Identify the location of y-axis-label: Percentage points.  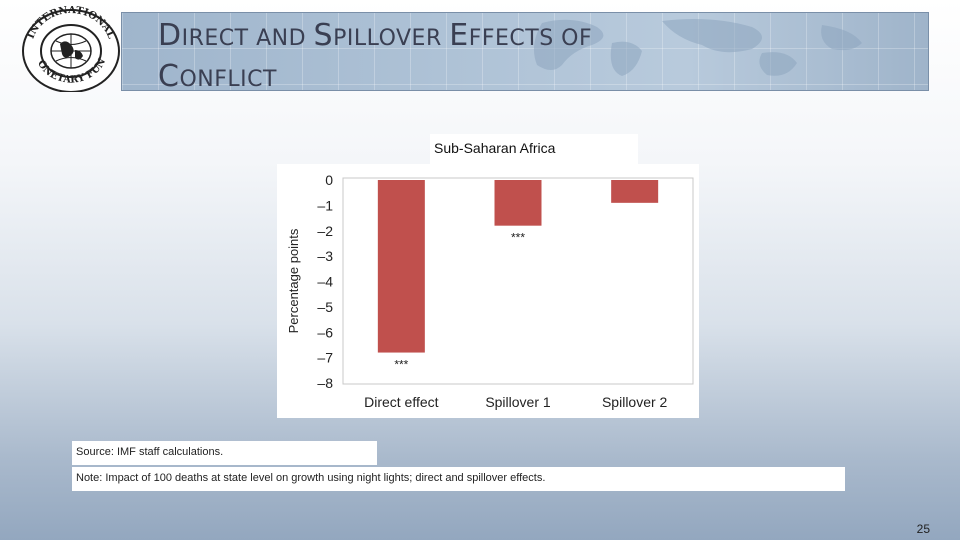
(293, 280).